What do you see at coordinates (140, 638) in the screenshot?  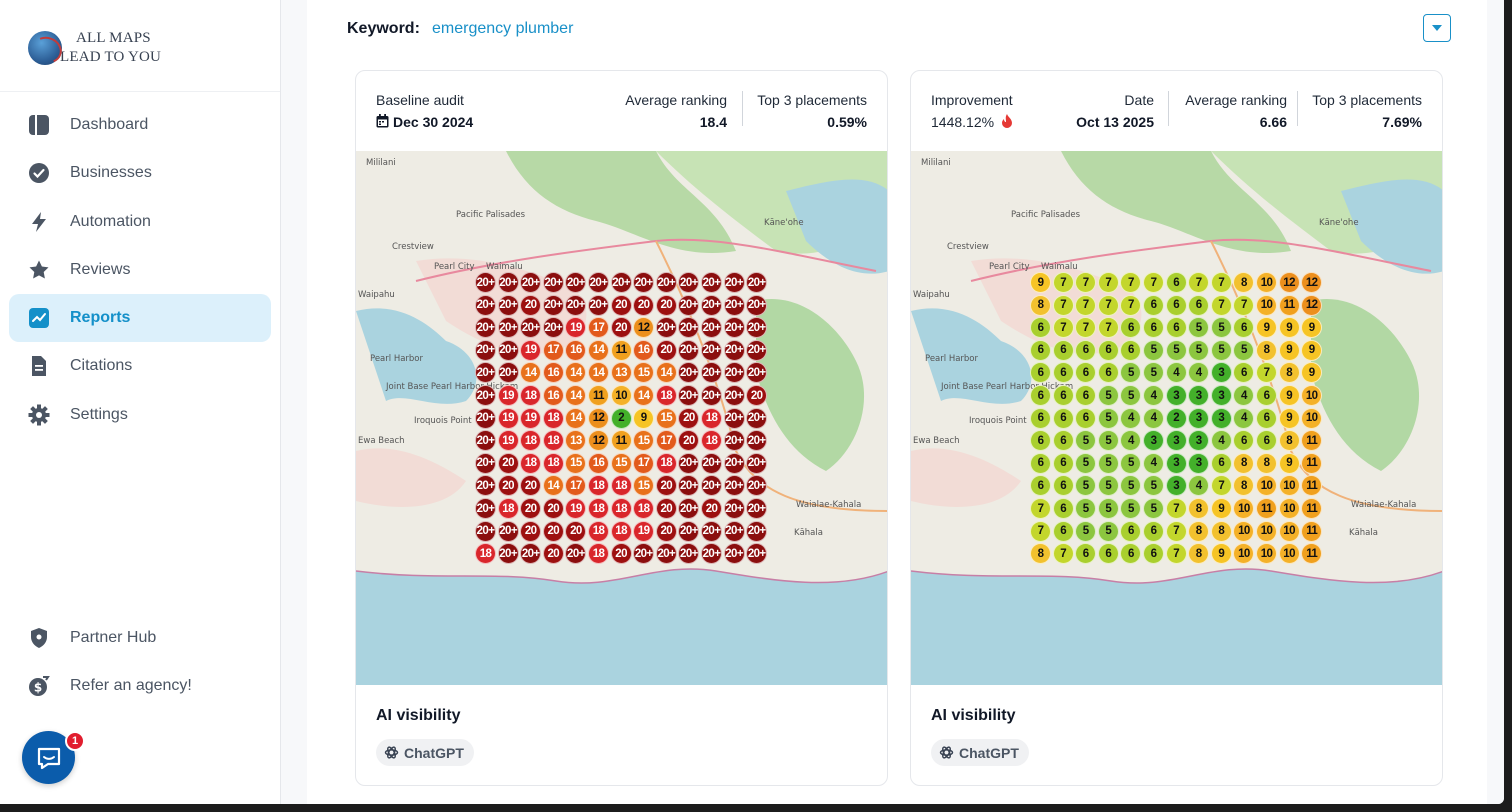 I see `sidebar-item-partner-hub: Partner Hub` at bounding box center [140, 638].